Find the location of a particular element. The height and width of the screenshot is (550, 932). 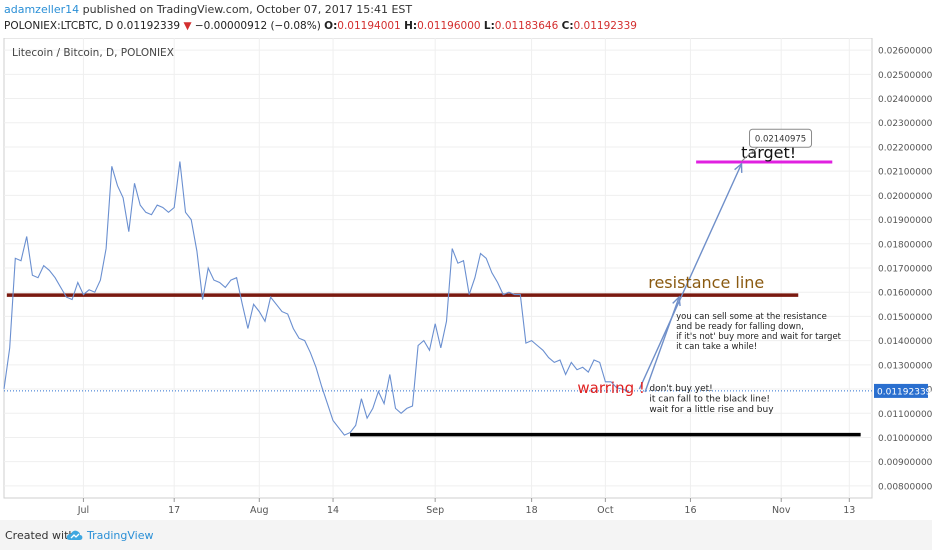

arrow-to-target-head is located at coordinates (738, 167).